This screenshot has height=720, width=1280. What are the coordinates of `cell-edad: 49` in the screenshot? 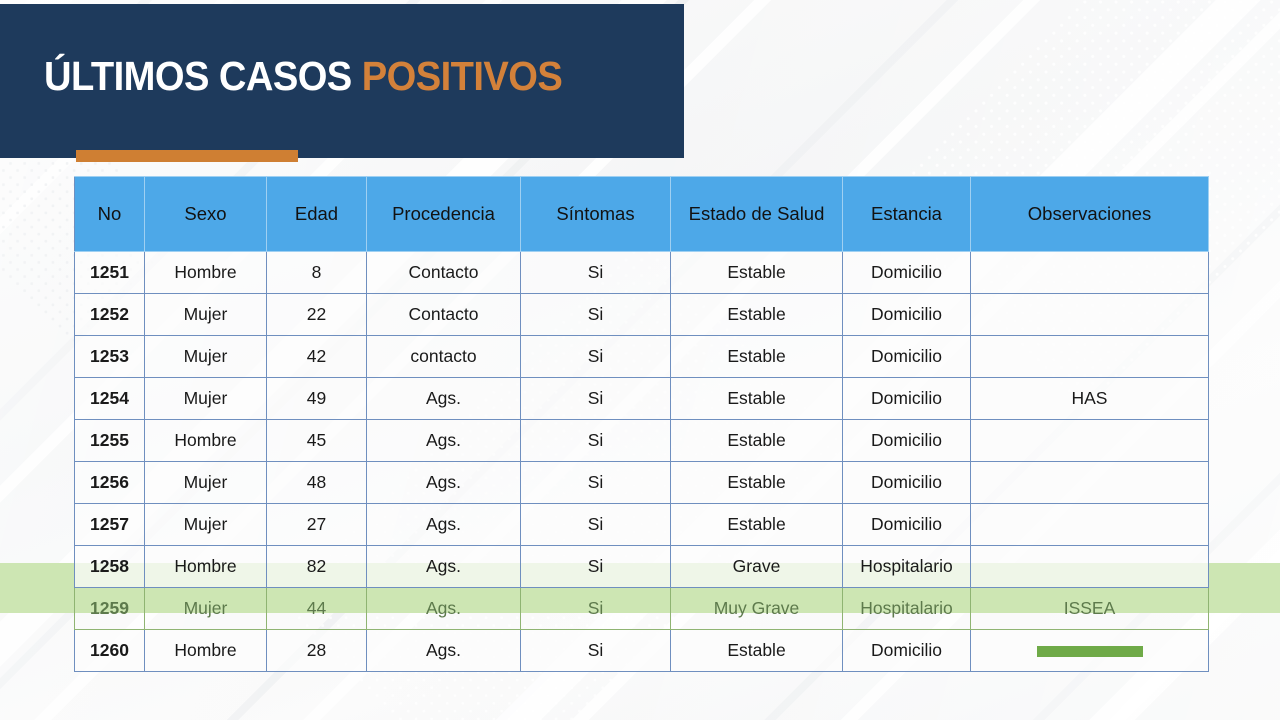 It's located at (316, 398).